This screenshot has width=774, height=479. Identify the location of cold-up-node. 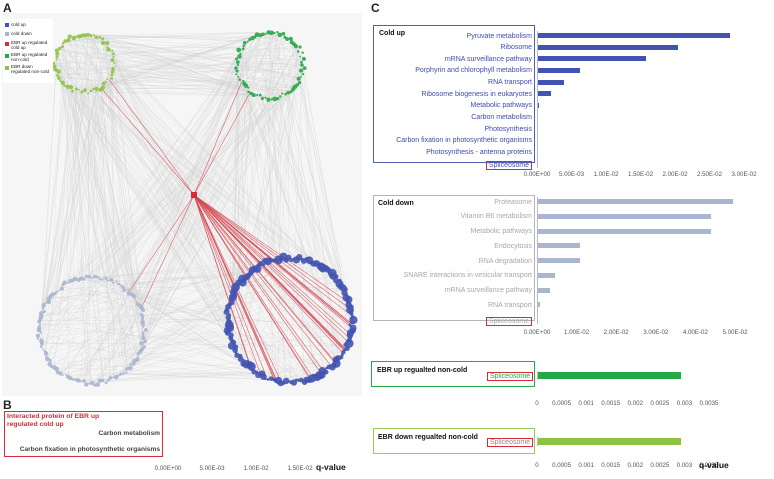
(291, 259).